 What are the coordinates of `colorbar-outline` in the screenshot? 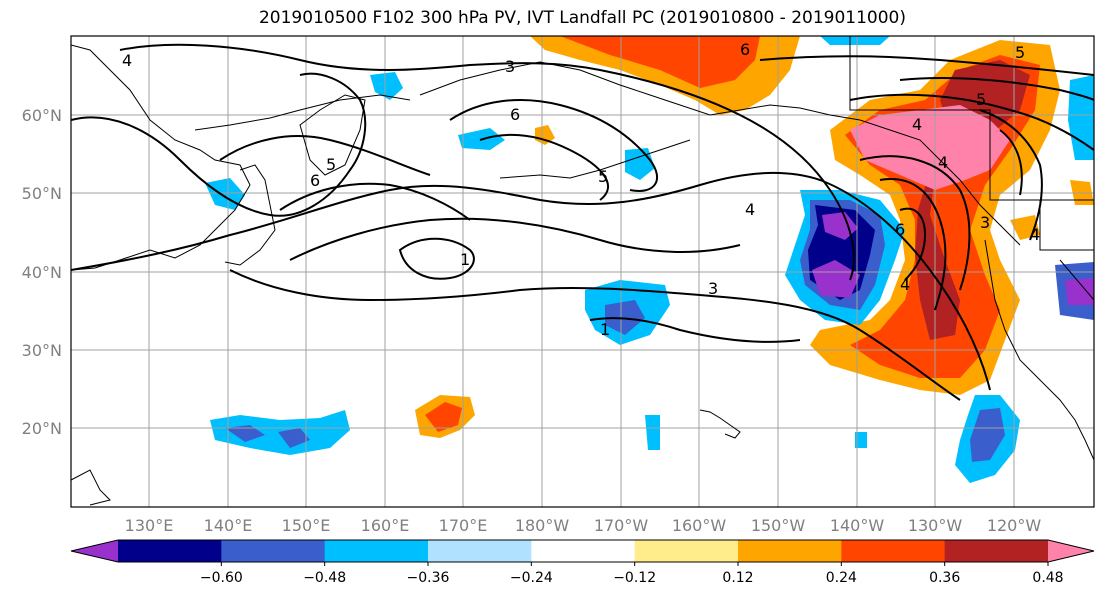 It's located at (582, 551).